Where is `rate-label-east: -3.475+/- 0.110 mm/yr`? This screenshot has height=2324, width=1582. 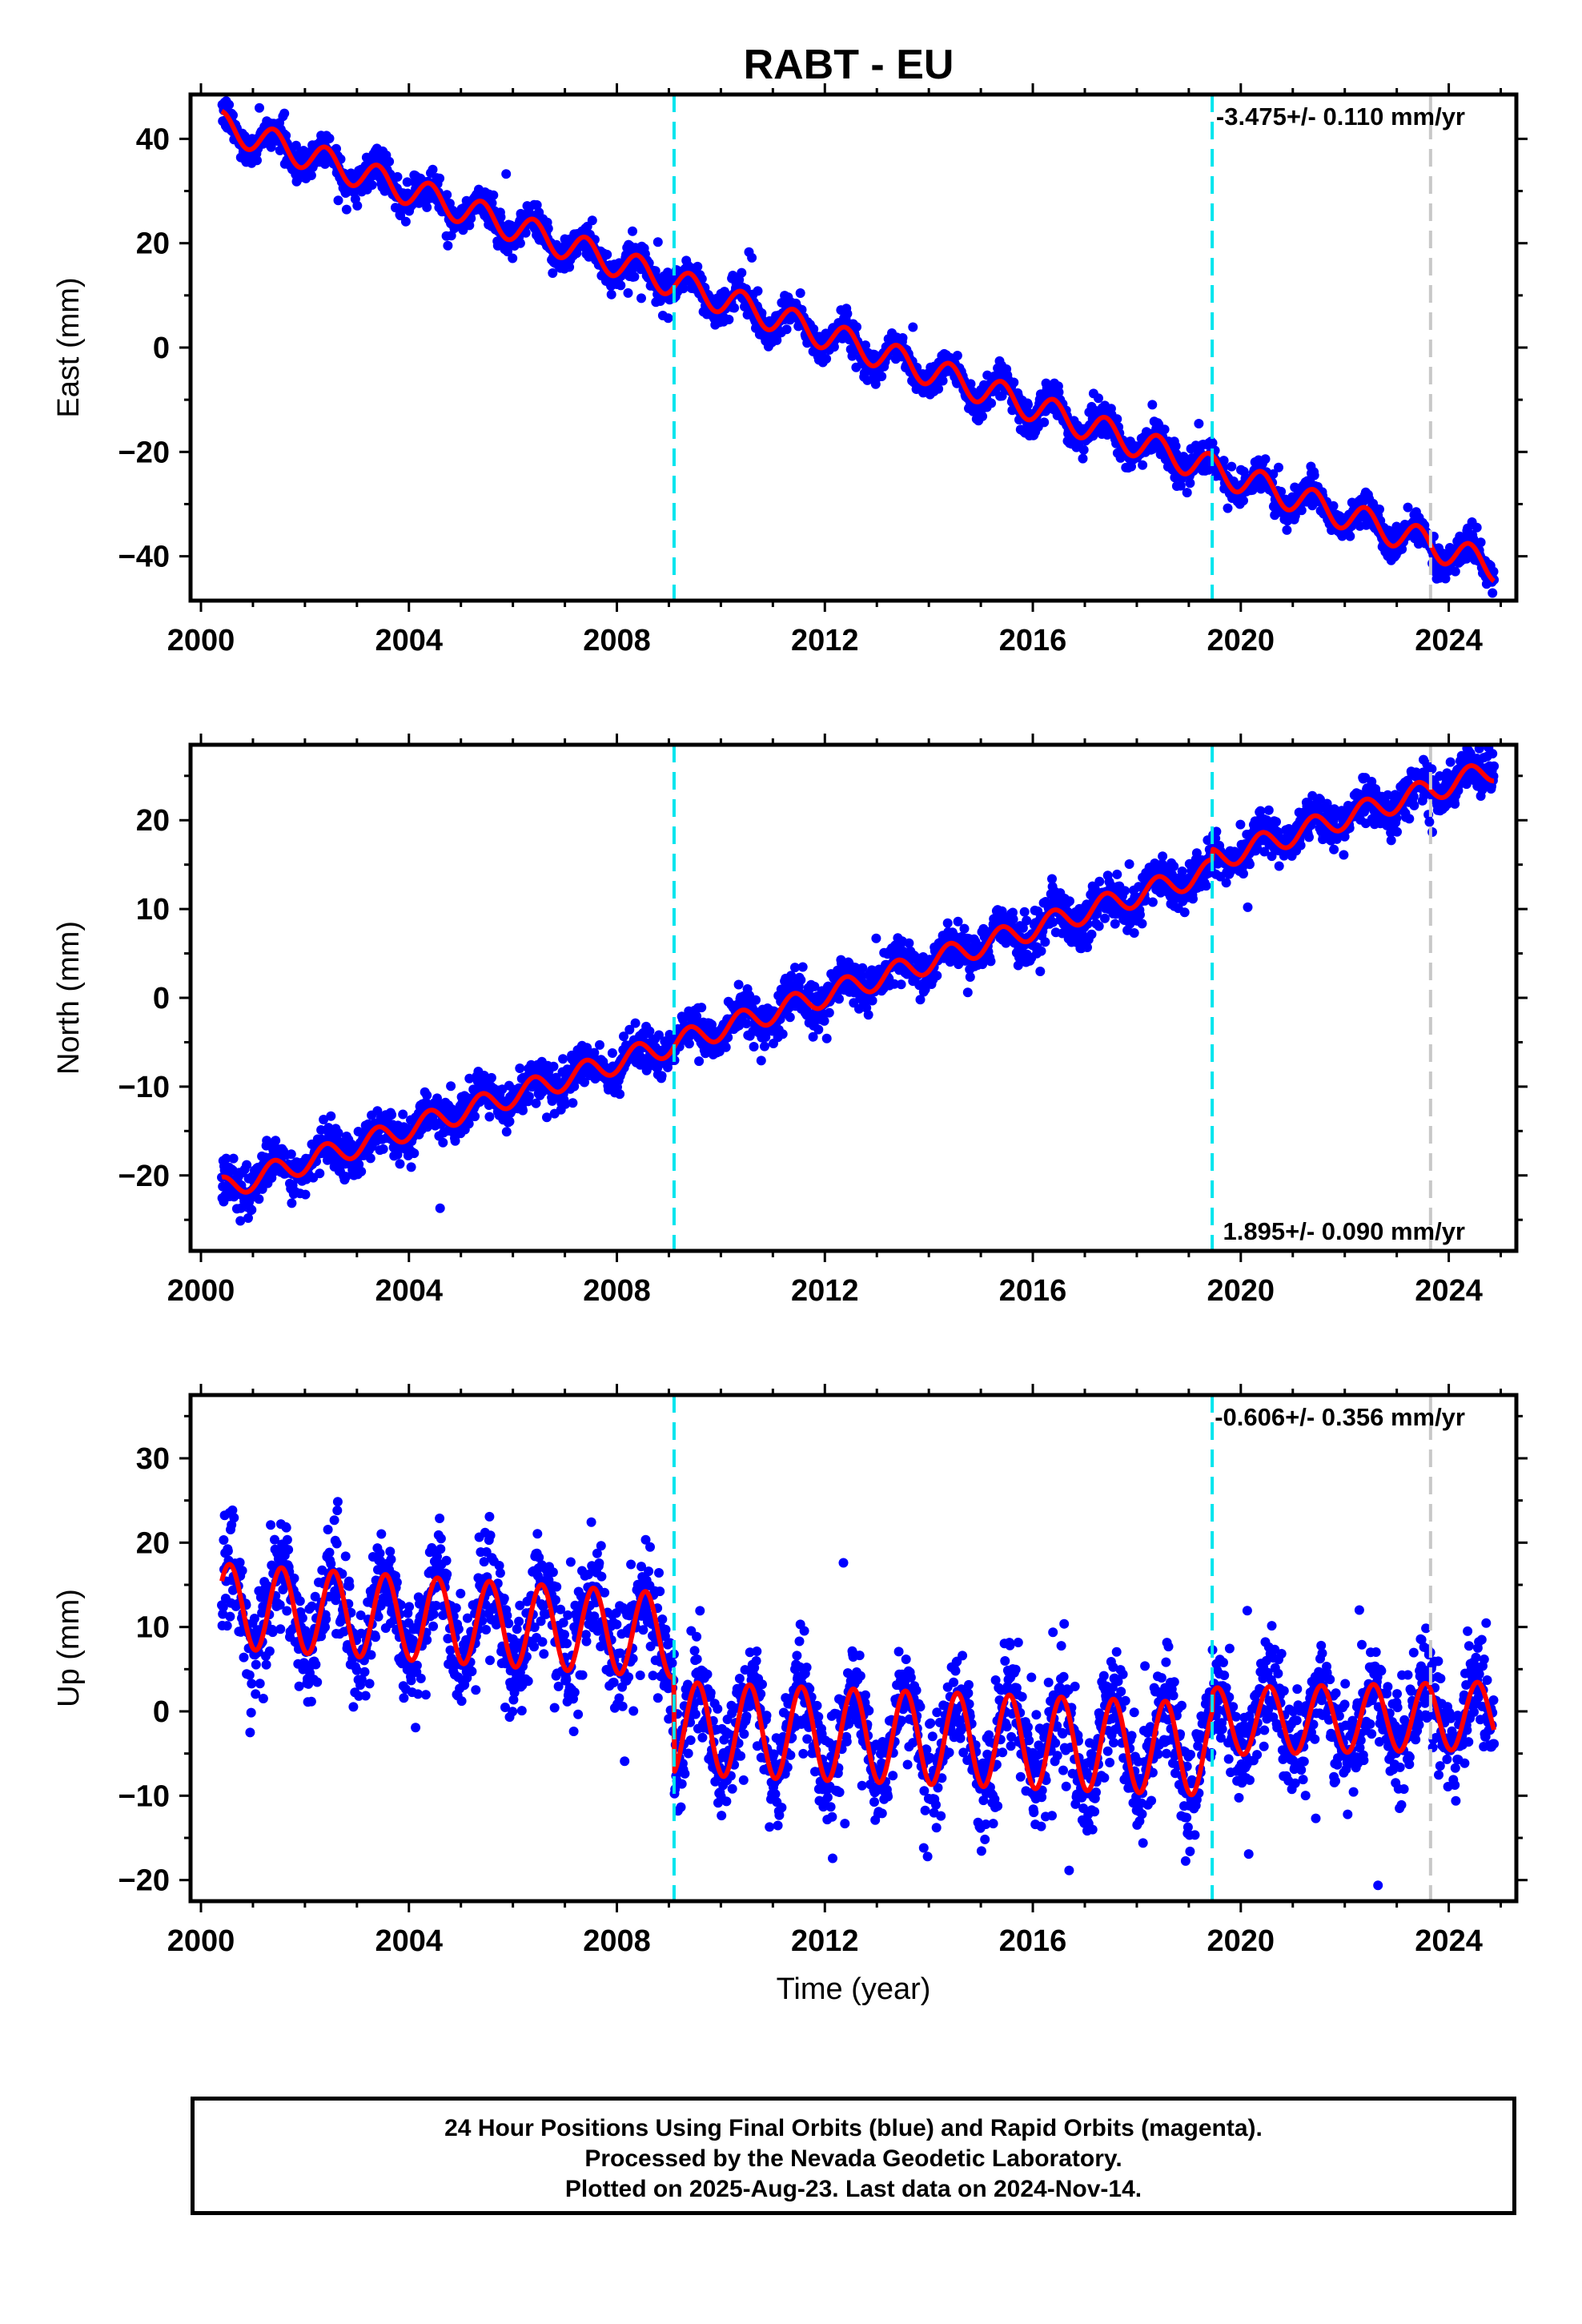 rate-label-east: -3.475+/- 0.110 mm/yr is located at coordinates (1340, 117).